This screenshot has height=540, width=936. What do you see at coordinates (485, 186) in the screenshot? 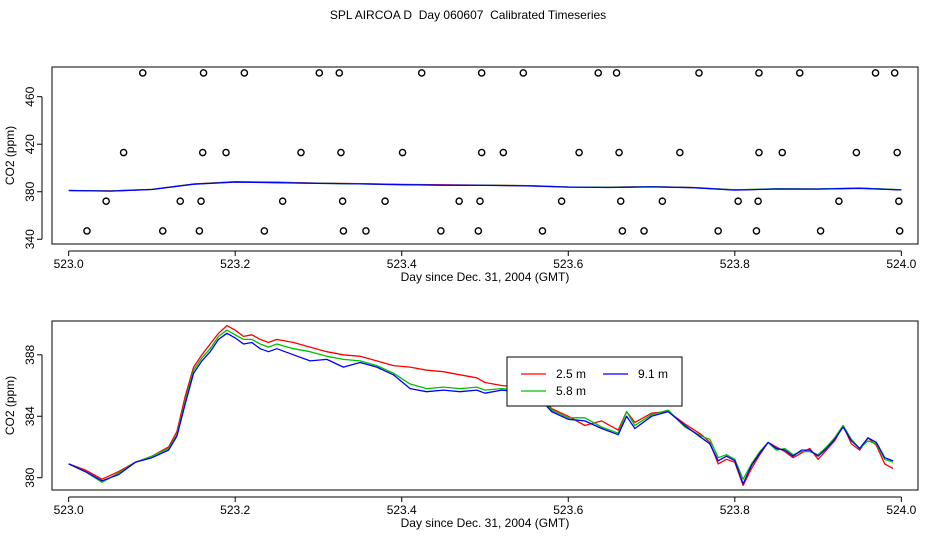
I see `series-line-9-1-m` at bounding box center [485, 186].